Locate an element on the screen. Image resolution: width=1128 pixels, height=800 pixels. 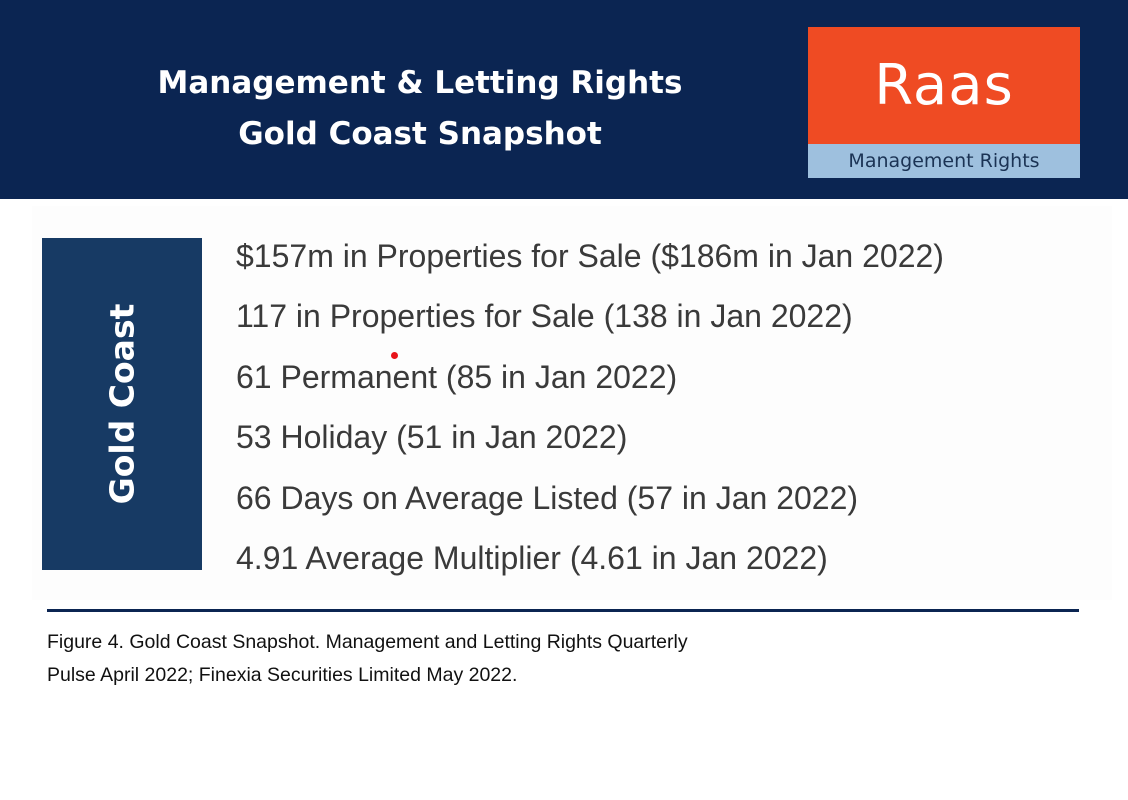
region-label-panel: Gold Coast is located at coordinates (122, 404).